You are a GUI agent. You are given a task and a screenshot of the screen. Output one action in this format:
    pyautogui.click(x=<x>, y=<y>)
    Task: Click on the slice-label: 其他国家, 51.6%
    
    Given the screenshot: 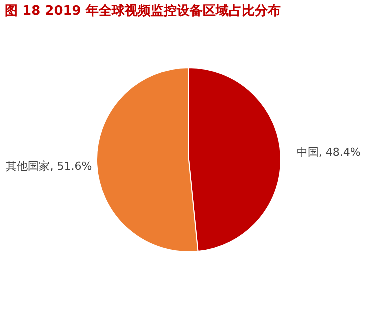 What is the action you would take?
    pyautogui.click(x=49, y=167)
    